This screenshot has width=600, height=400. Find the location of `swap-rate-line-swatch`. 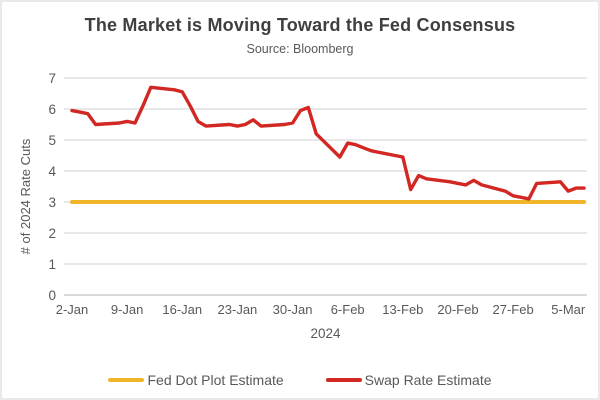

swap-rate-line-swatch is located at coordinates (343, 380).